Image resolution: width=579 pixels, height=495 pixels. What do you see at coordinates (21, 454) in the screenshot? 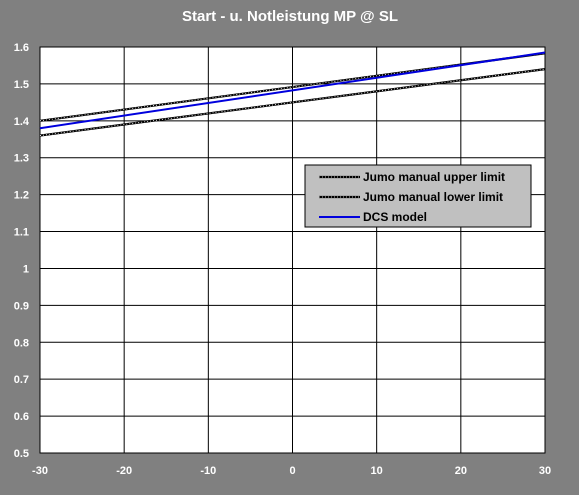
I see `y-tick-label: 0.5` at bounding box center [21, 454].